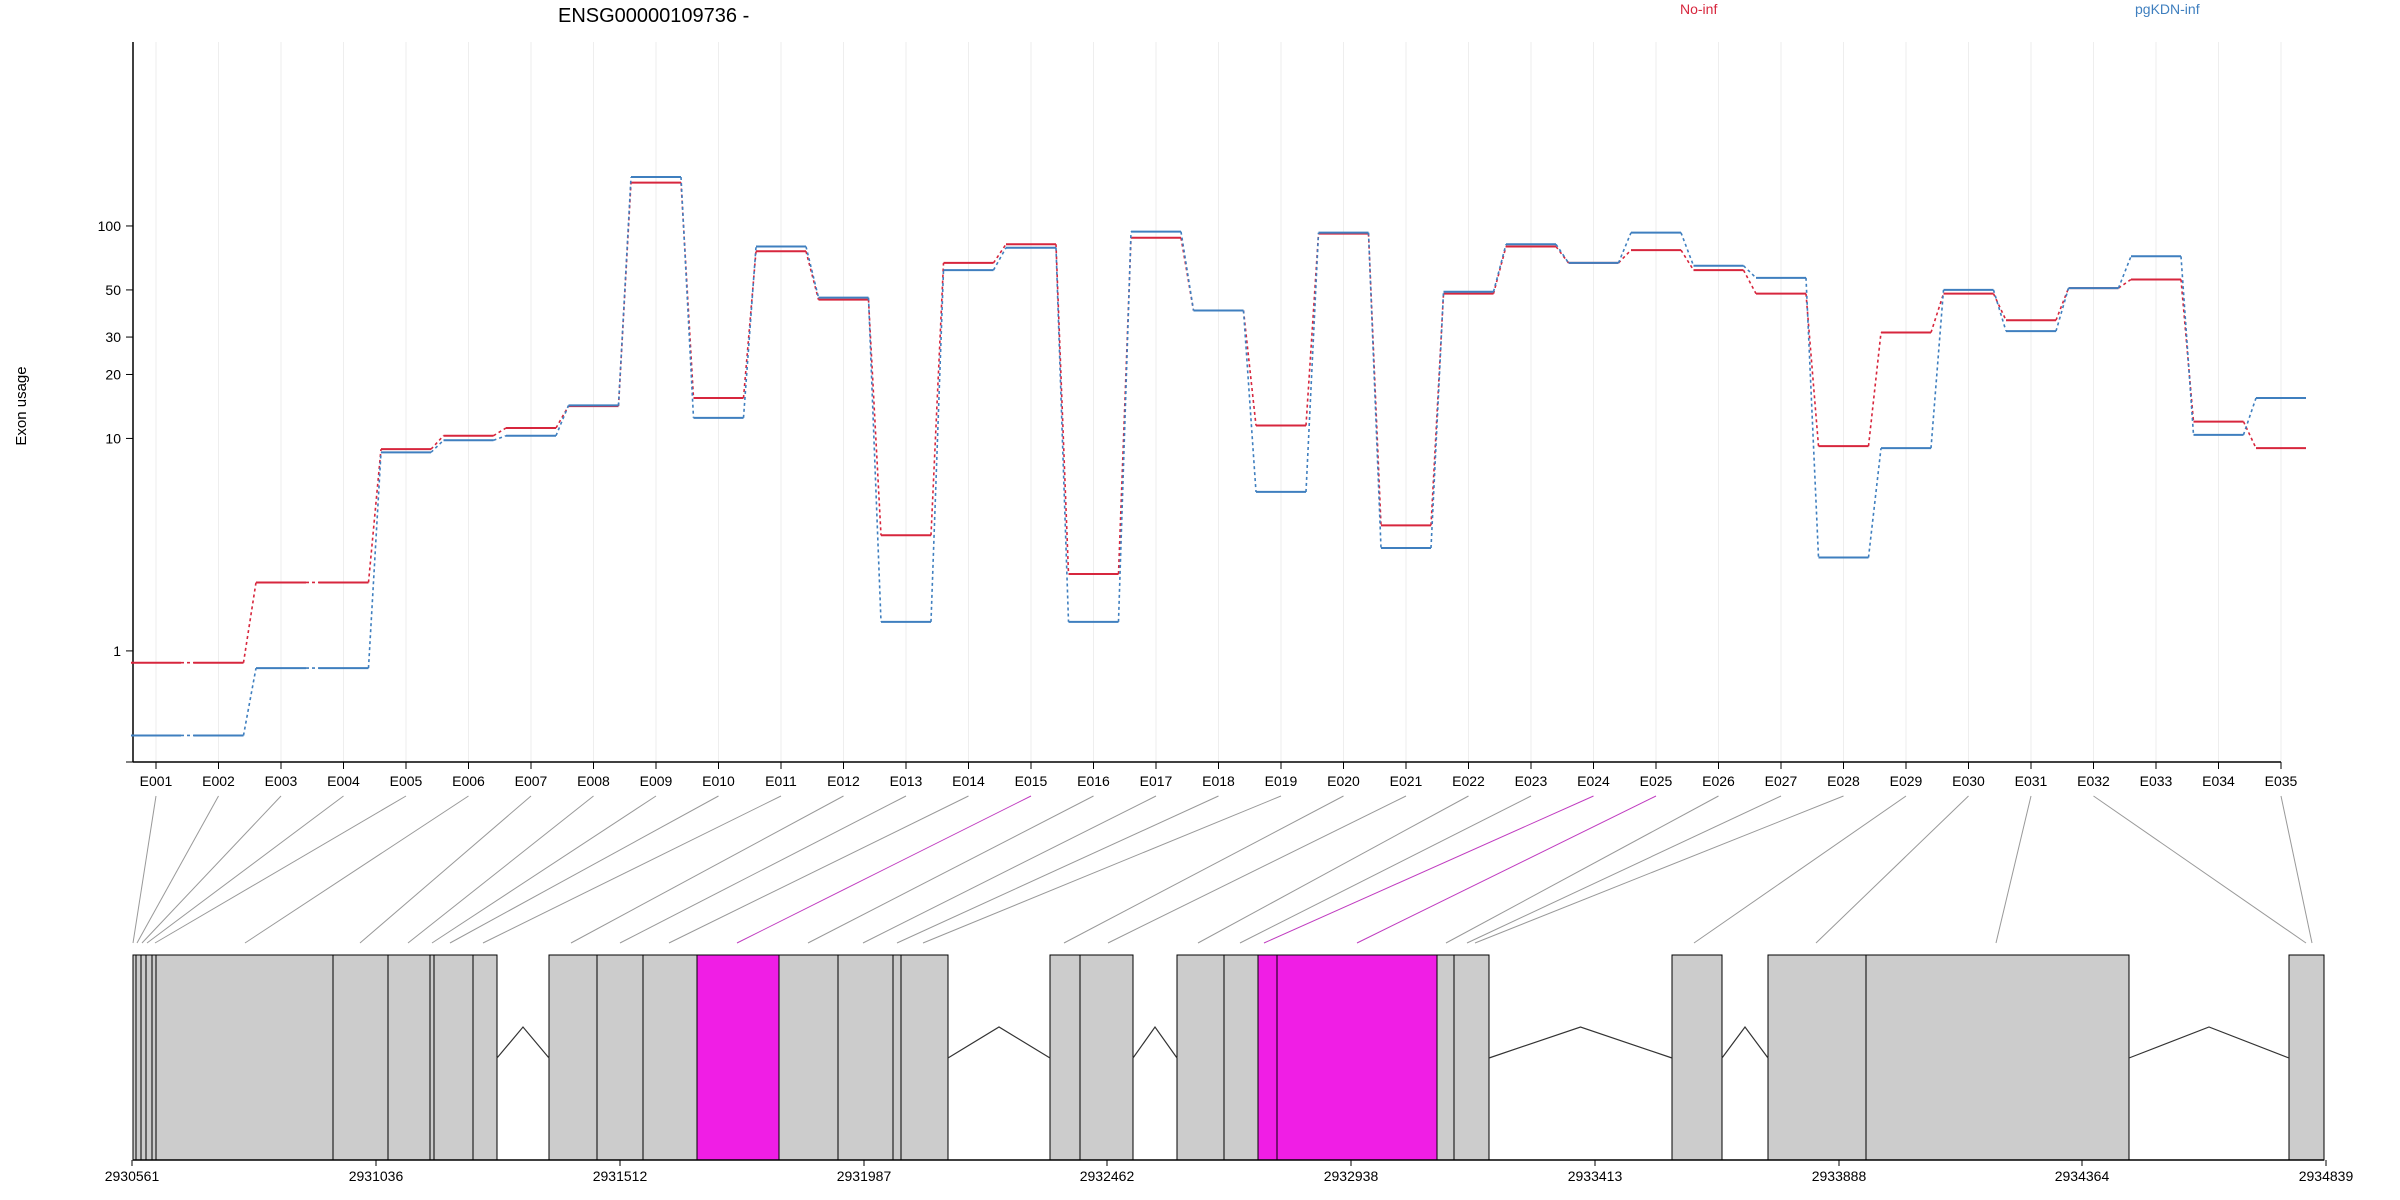  What do you see at coordinates (1343, 781) in the screenshot?
I see `x-tick-label: E020` at bounding box center [1343, 781].